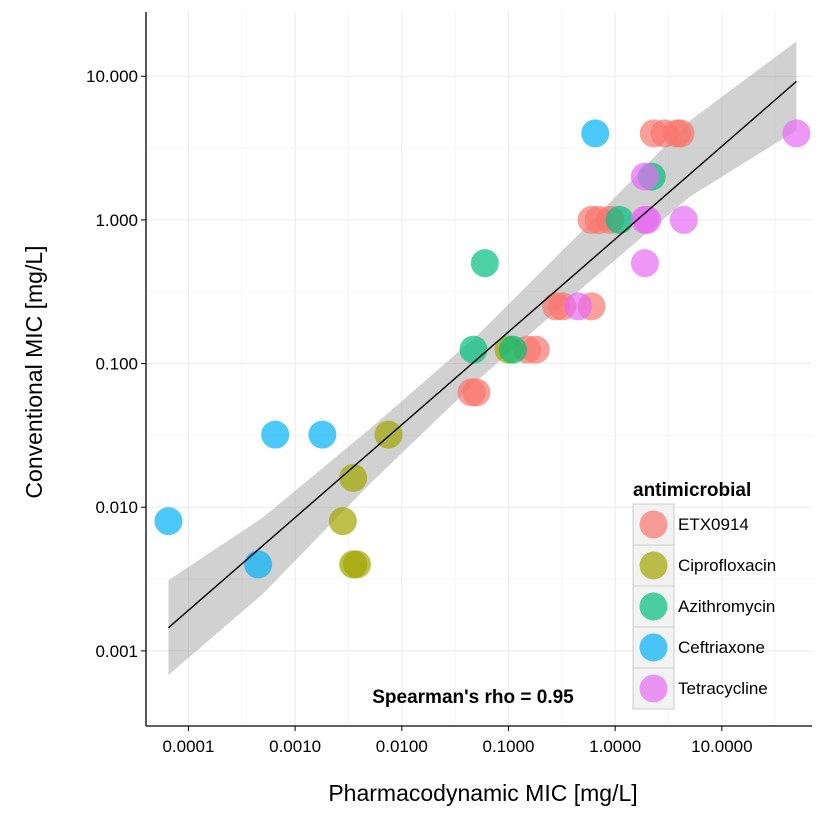 The width and height of the screenshot is (832, 818). Describe the element at coordinates (653, 565) in the screenshot. I see `legend-swatch-ciprofloxacin` at that location.